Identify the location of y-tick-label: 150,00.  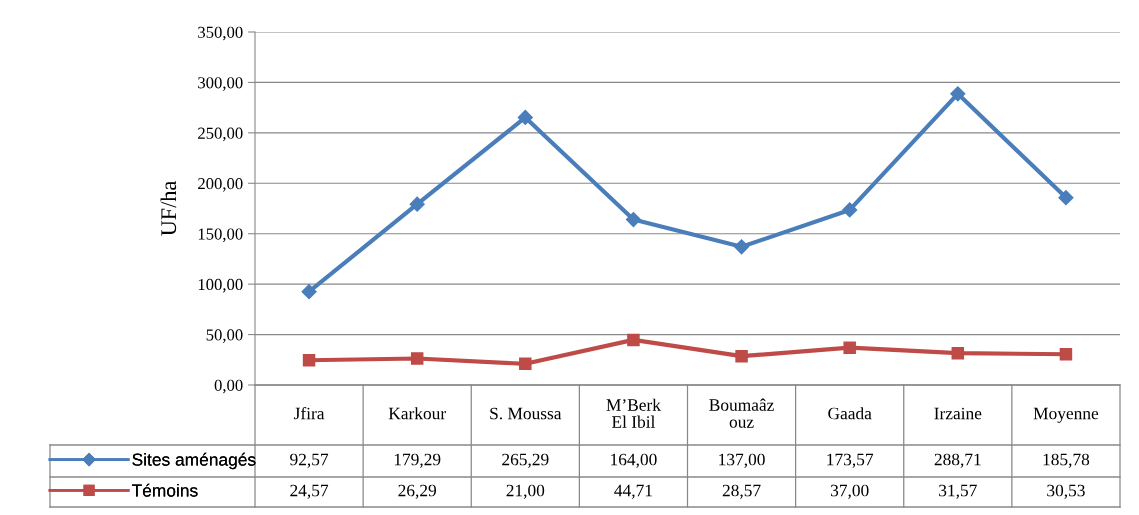
(220, 235).